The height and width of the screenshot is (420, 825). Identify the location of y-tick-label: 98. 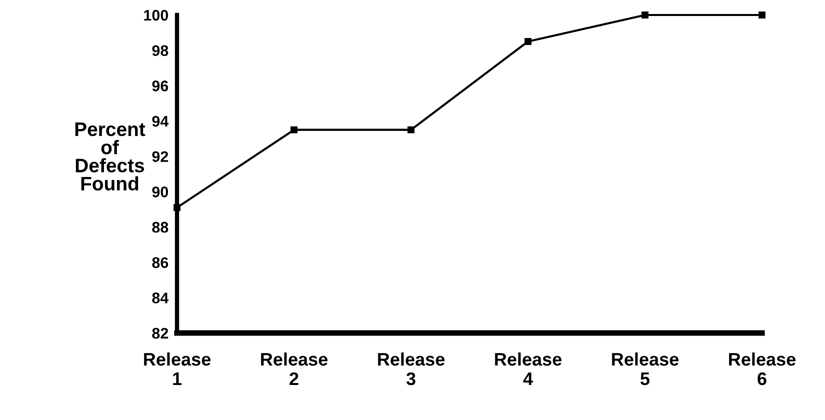
(160, 50).